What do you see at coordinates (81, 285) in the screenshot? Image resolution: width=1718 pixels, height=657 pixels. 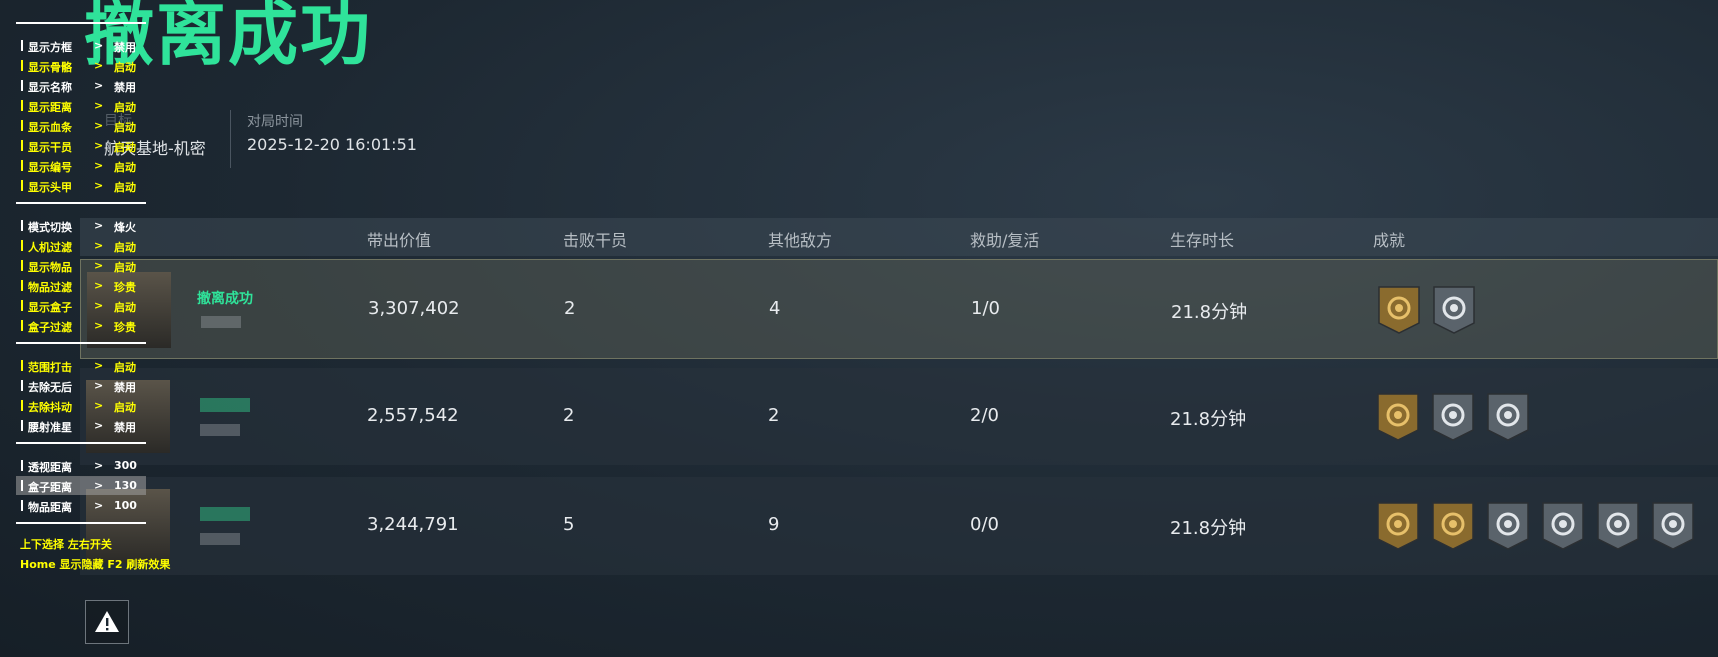 I see `menu-item: 物品过滤 > 珍贵` at bounding box center [81, 285].